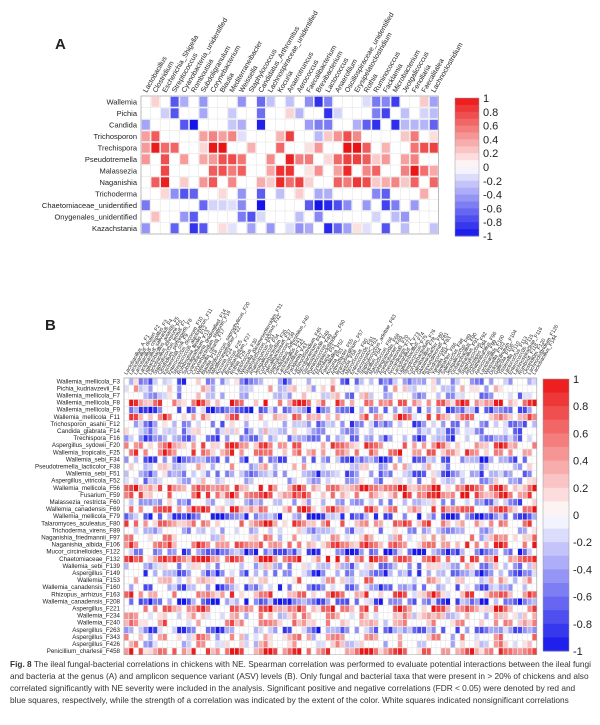  Describe the element at coordinates (580, 434) in the screenshot. I see `panel-b-colorbar-tick: 0.6` at that location.